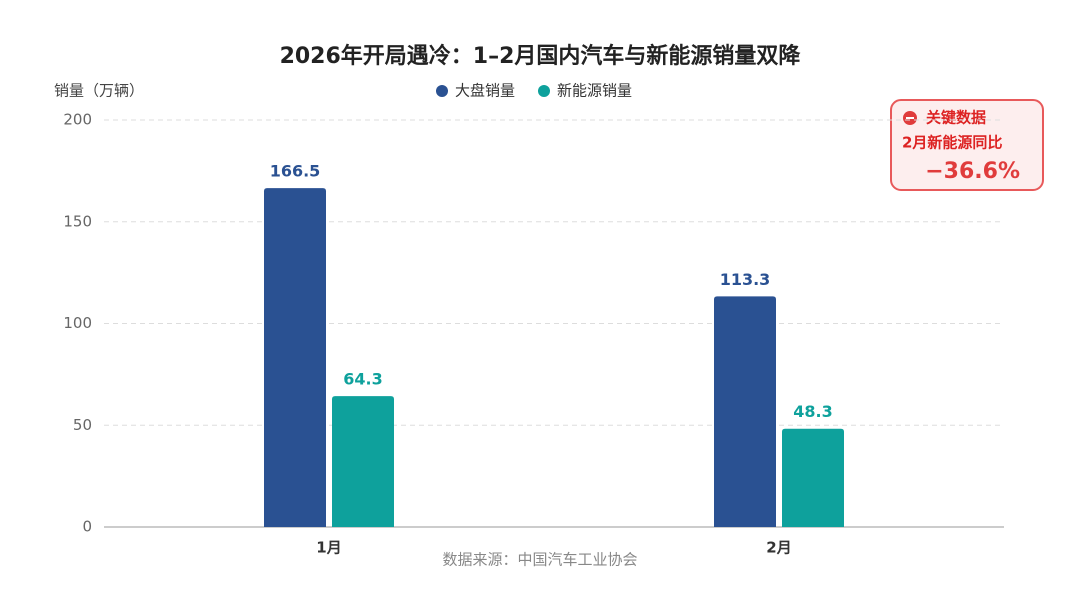 Image resolution: width=1080 pixels, height=597 pixels. What do you see at coordinates (77, 120) in the screenshot?
I see `y-tick-label: 200` at bounding box center [77, 120].